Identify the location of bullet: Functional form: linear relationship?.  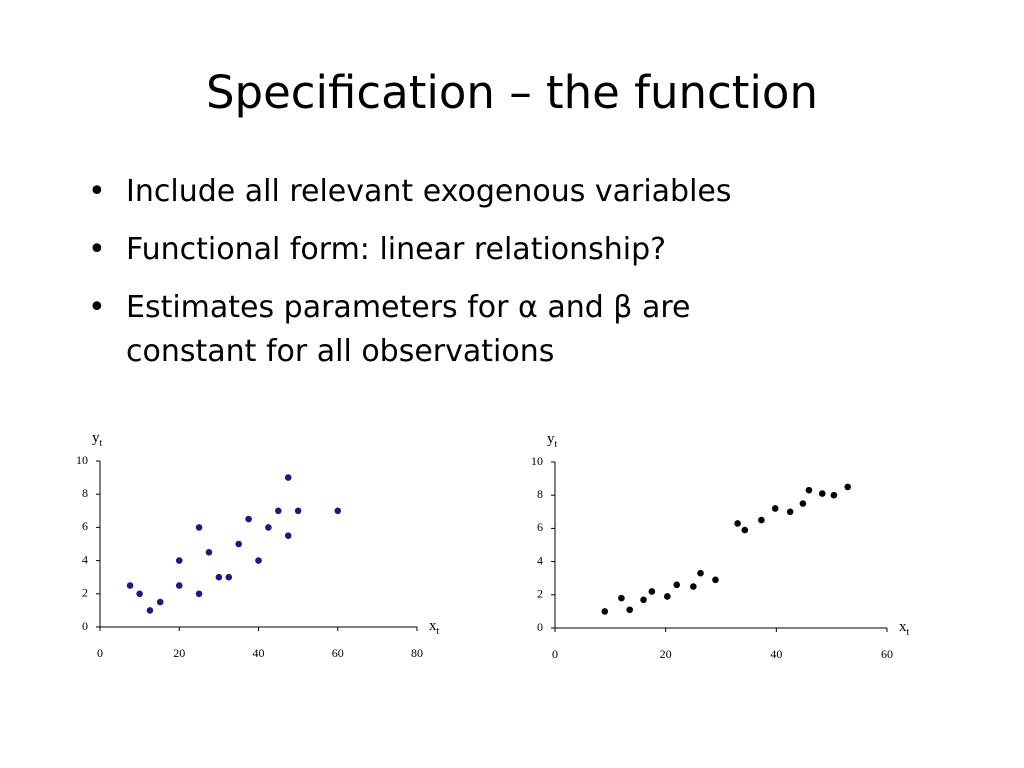
(410, 250).